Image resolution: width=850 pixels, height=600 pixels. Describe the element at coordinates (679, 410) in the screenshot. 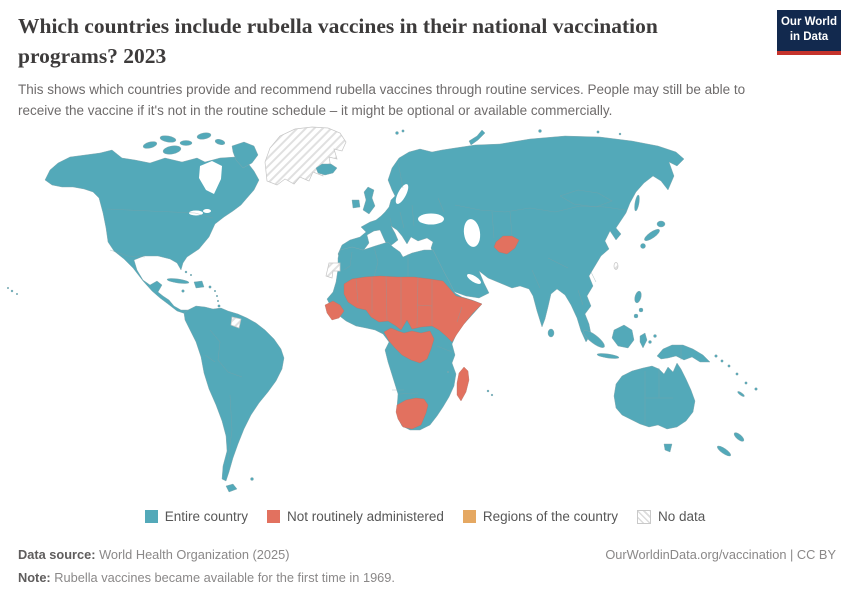

I see `region-australia` at that location.